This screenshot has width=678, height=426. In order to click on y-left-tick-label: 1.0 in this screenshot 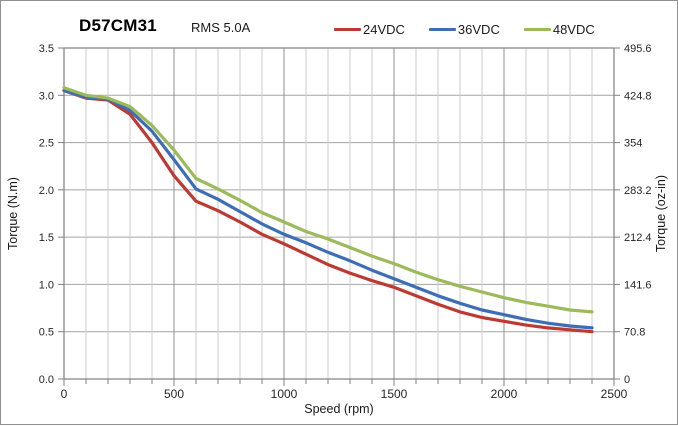, I will do `click(46, 285)`.